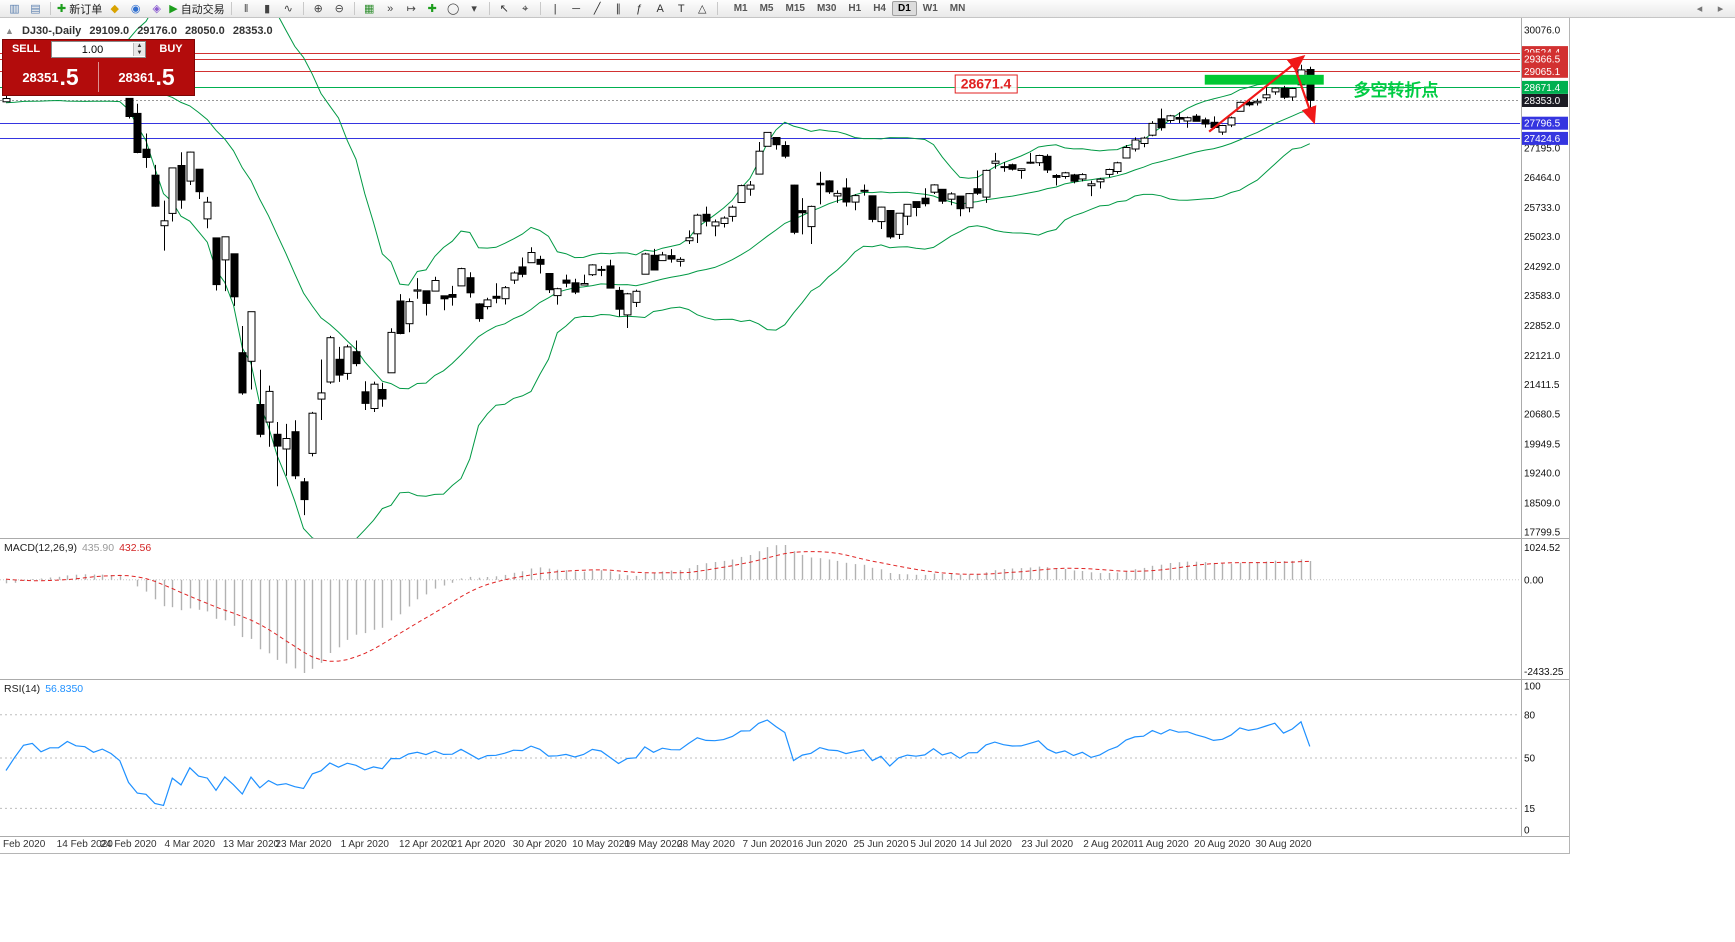 This screenshot has height=942, width=1735. I want to click on zoom-out-icon: ⊖, so click(339, 9).